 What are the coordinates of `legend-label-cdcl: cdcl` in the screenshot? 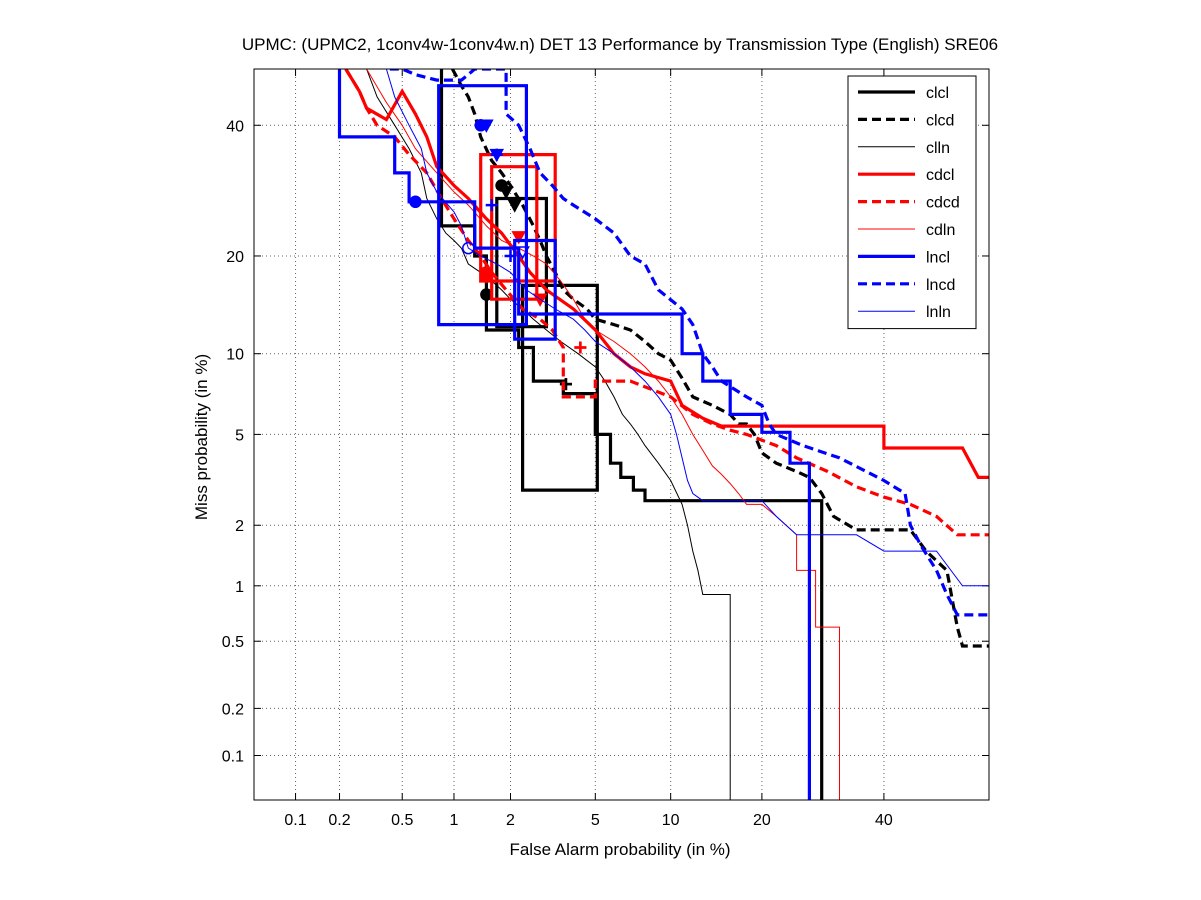 It's located at (940, 175).